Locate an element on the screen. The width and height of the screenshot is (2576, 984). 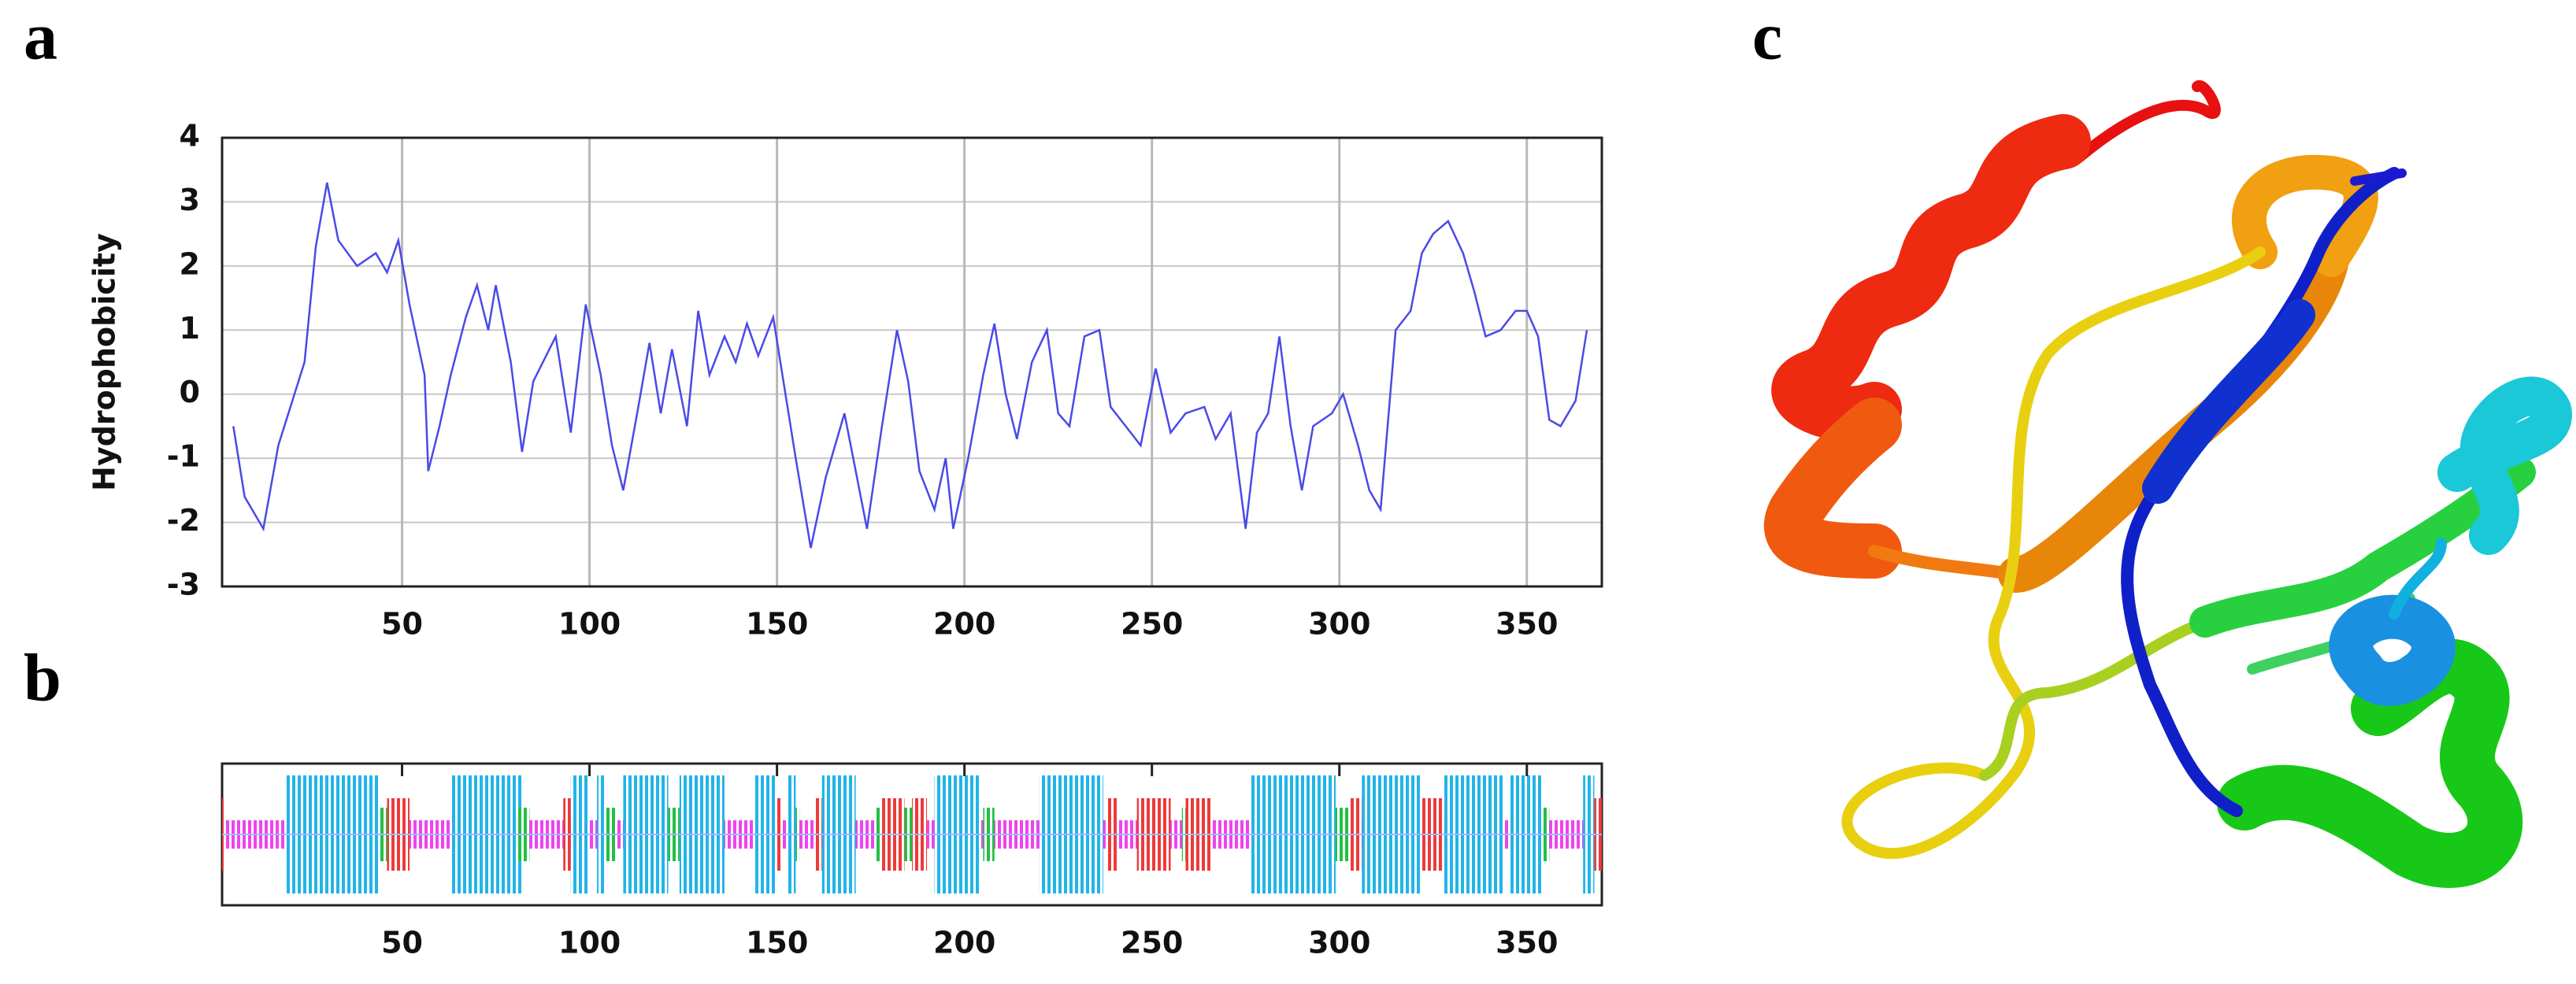
y-axis-label: Hydrophobicity is located at coordinates (104, 362).